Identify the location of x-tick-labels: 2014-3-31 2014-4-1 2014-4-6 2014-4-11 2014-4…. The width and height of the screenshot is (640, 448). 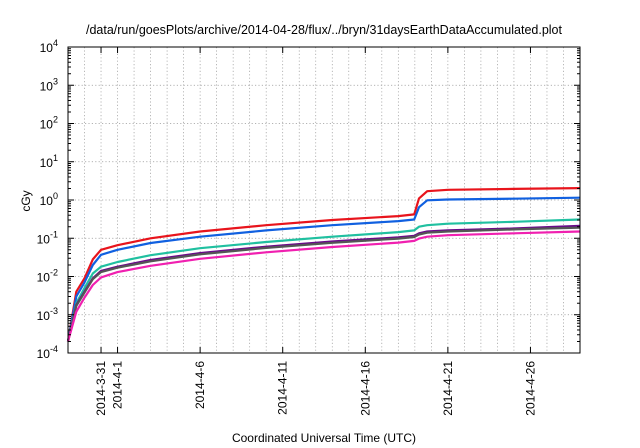
(315, 388).